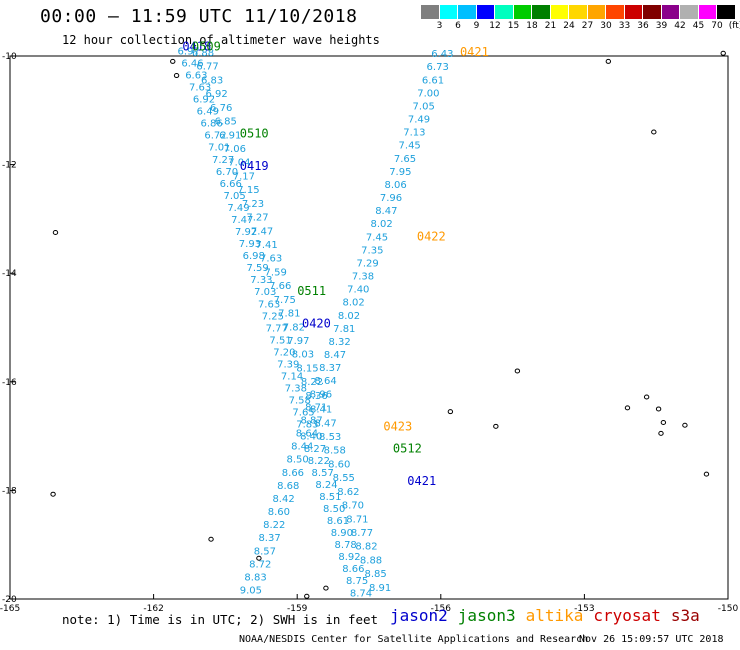 This screenshot has height=650, width=740. What do you see at coordinates (311, 420) in the screenshot?
I see `wave-height-value: 8.87` at bounding box center [311, 420].